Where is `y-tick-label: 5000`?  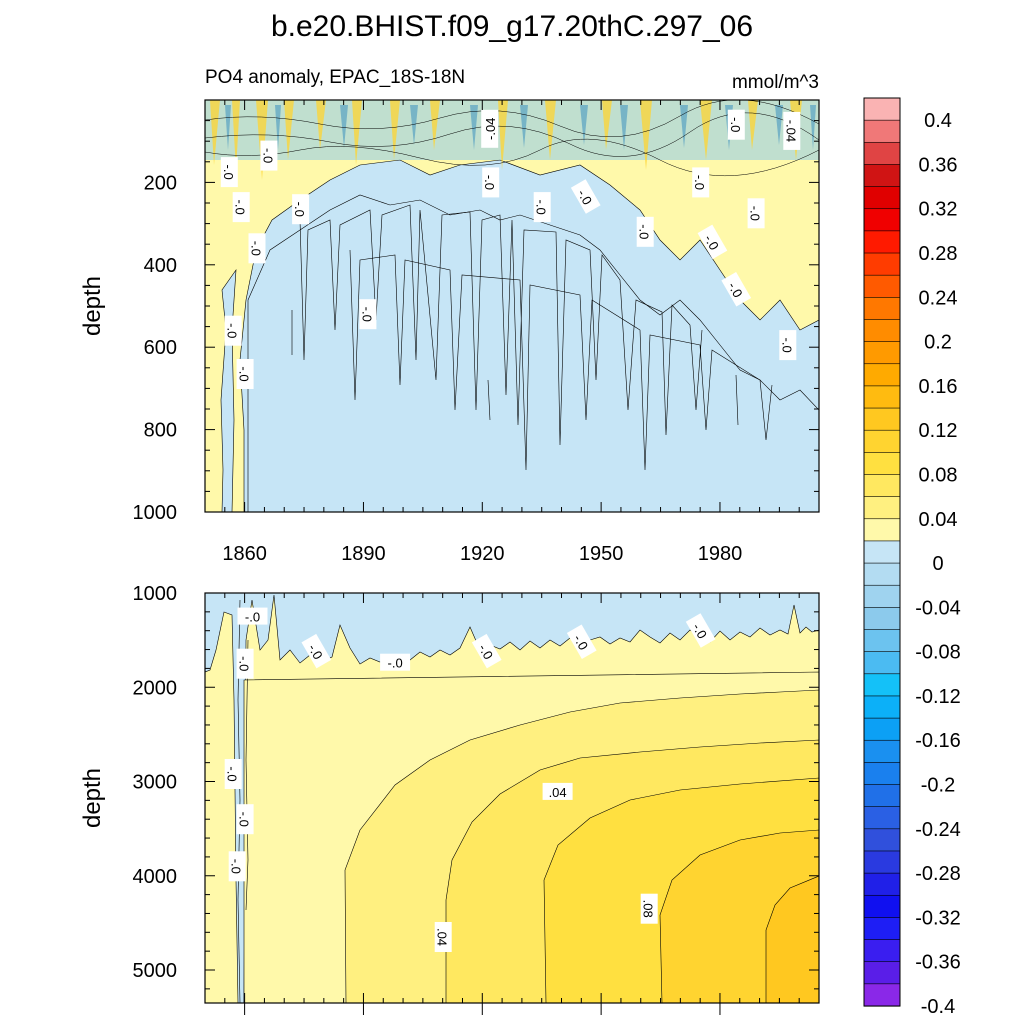
y-tick-label: 5000 is located at coordinates (155, 971).